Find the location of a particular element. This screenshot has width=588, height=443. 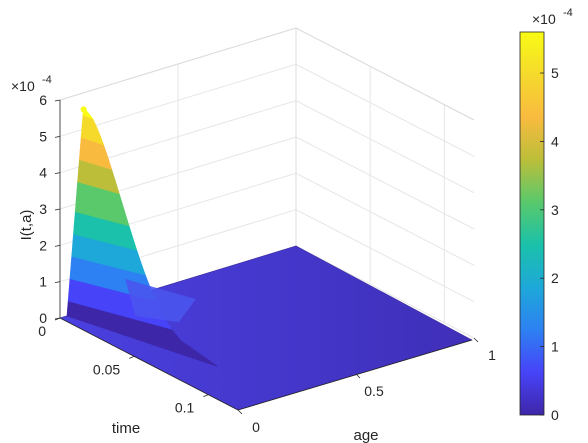

x-axis-label: age is located at coordinates (365, 435).